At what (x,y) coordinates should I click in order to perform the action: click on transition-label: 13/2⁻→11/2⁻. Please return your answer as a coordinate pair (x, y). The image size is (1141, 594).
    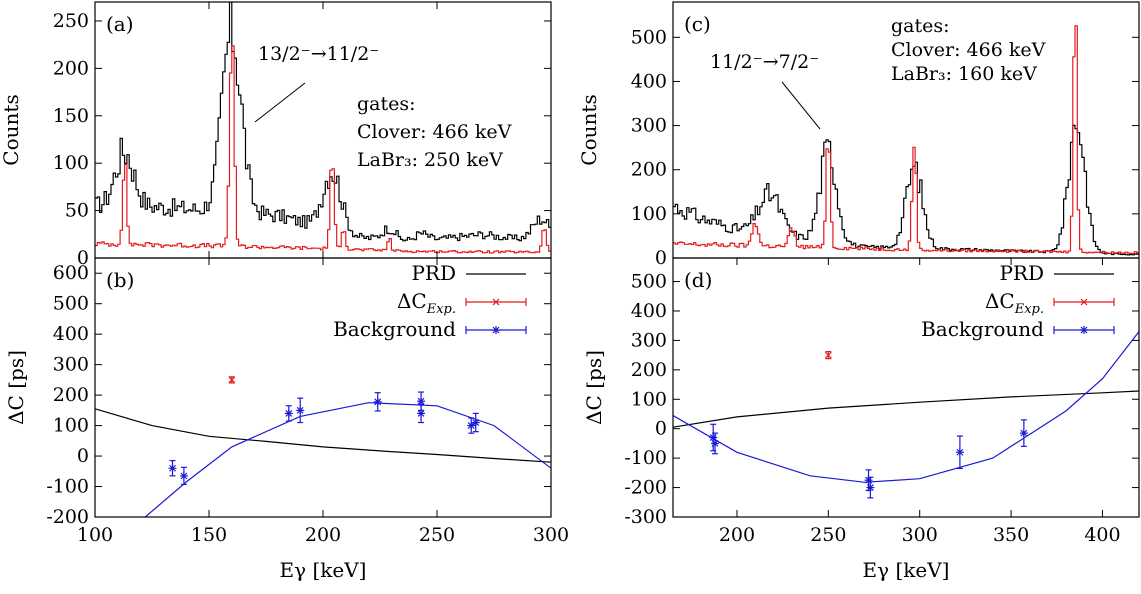
    Looking at the image, I should click on (318, 54).